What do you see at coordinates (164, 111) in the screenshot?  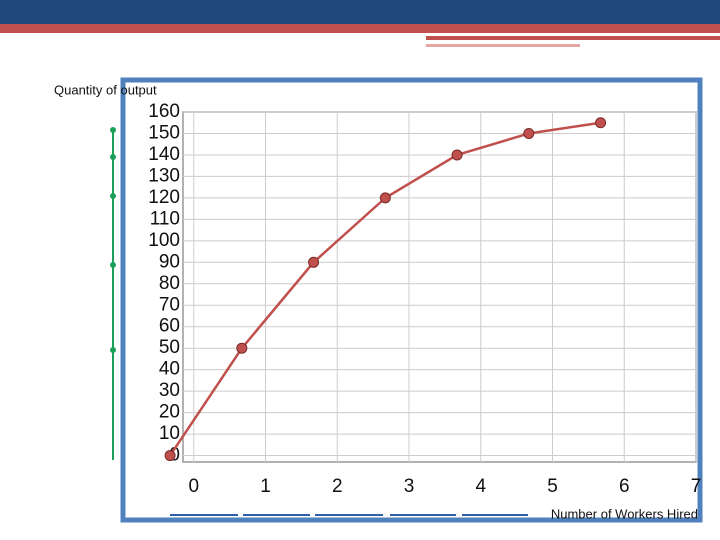 I see `y-tick-label: 160` at bounding box center [164, 111].